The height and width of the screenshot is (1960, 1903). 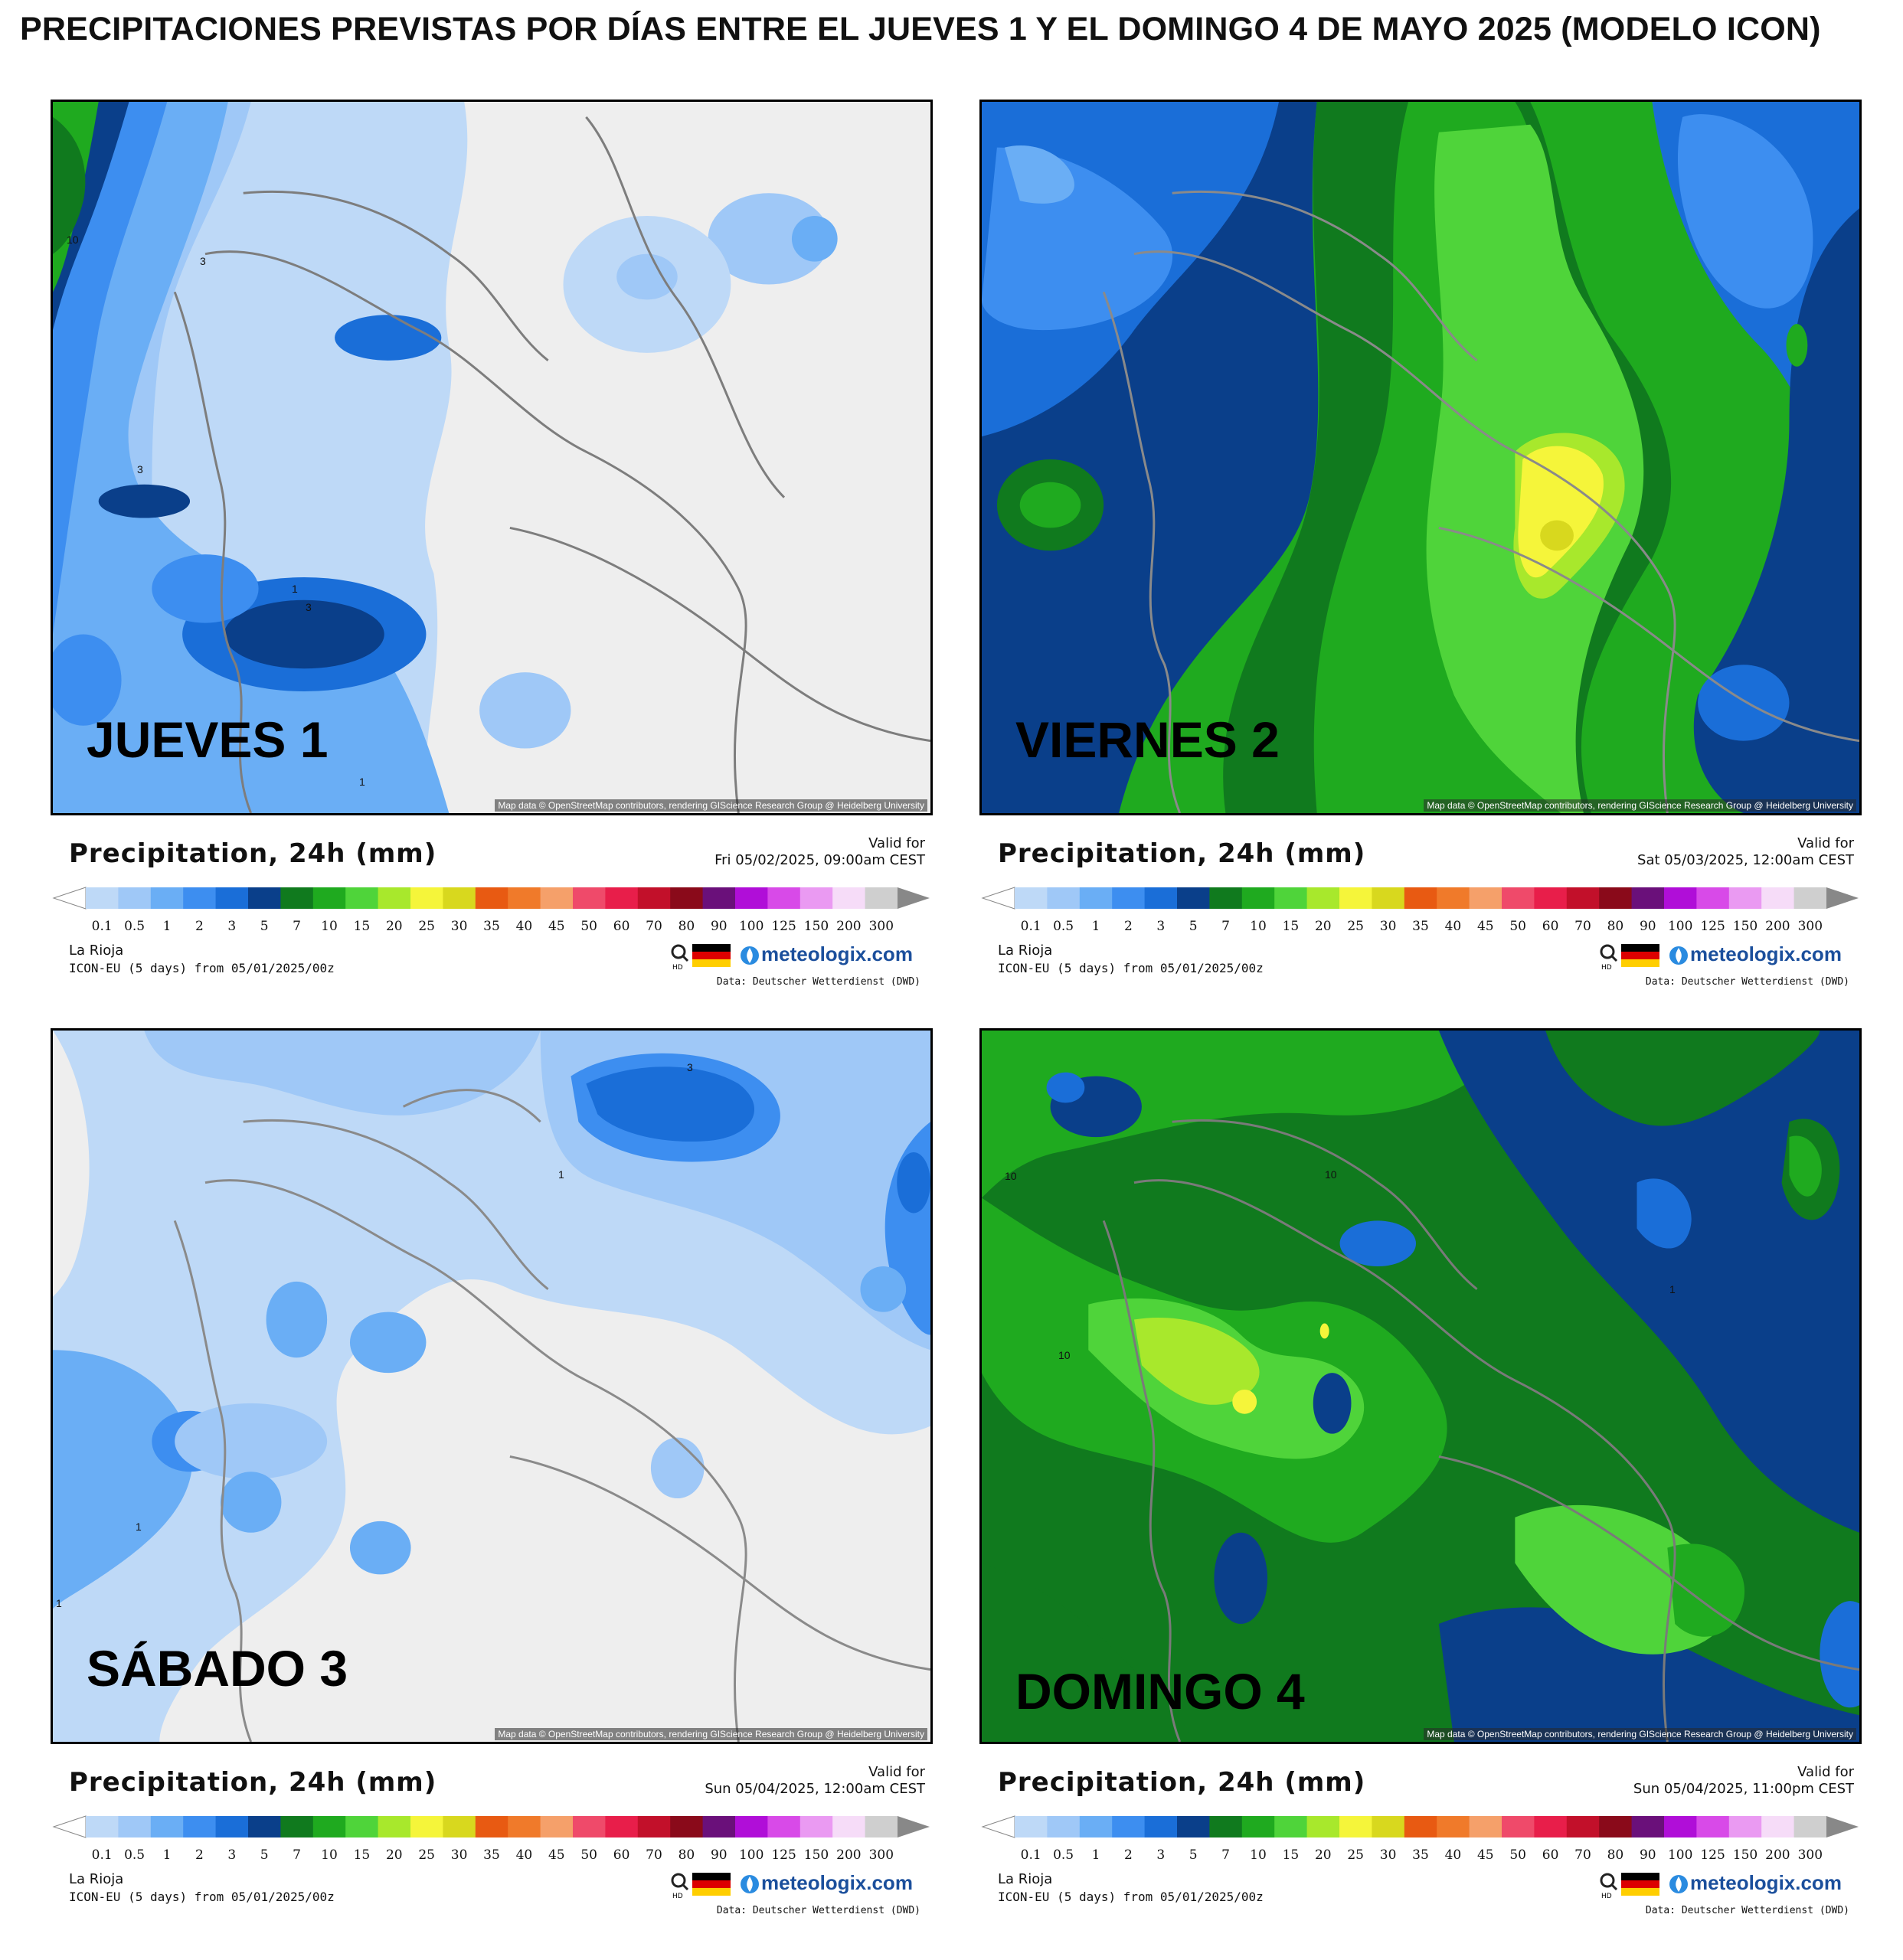 What do you see at coordinates (1226, 926) in the screenshot?
I see `scale-tick-label: 7` at bounding box center [1226, 926].